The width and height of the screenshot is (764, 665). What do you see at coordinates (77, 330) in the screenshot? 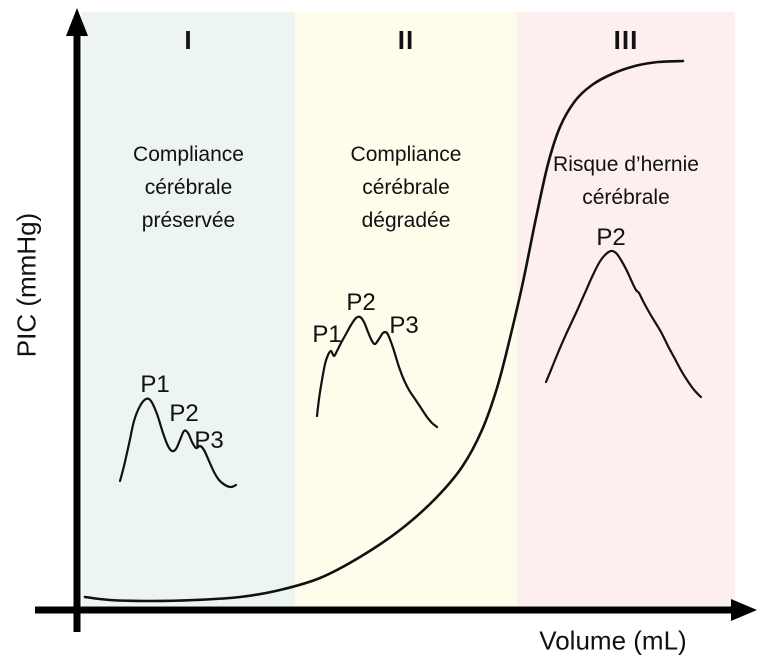
I see `y-axis-line` at bounding box center [77, 330].